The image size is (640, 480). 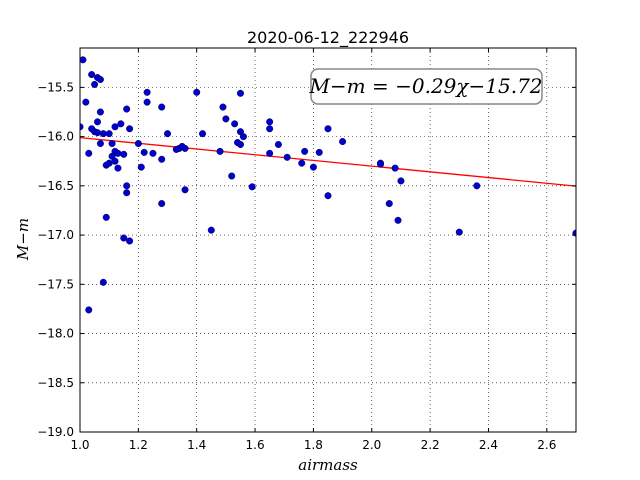 I want to click on x-tick-label: 2.2, so click(x=430, y=445).